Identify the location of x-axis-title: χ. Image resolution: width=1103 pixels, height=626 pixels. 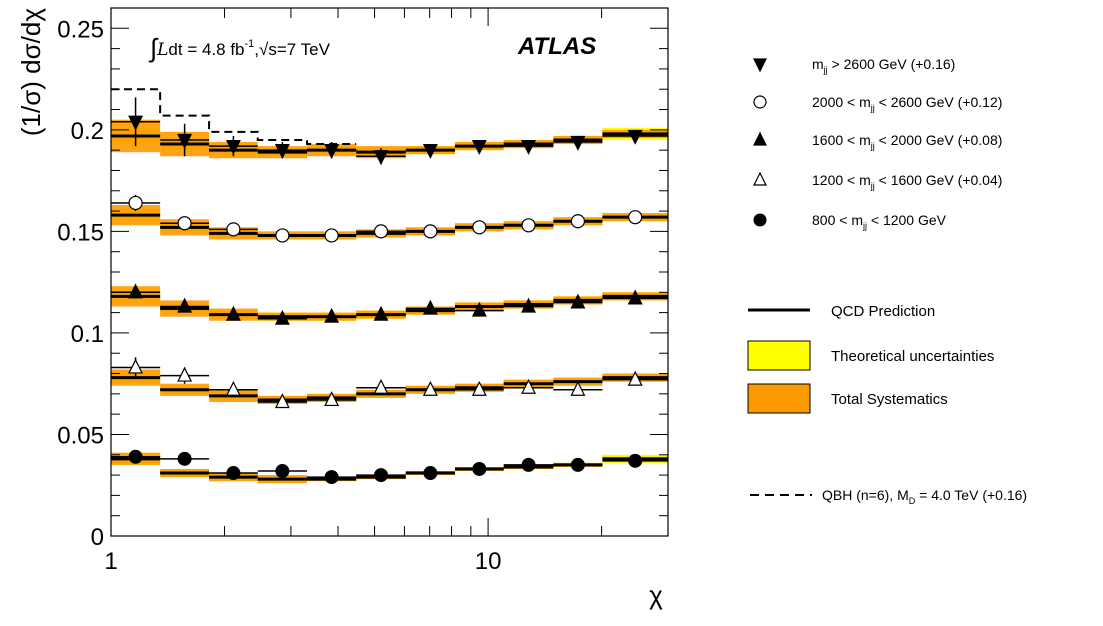
(656, 595).